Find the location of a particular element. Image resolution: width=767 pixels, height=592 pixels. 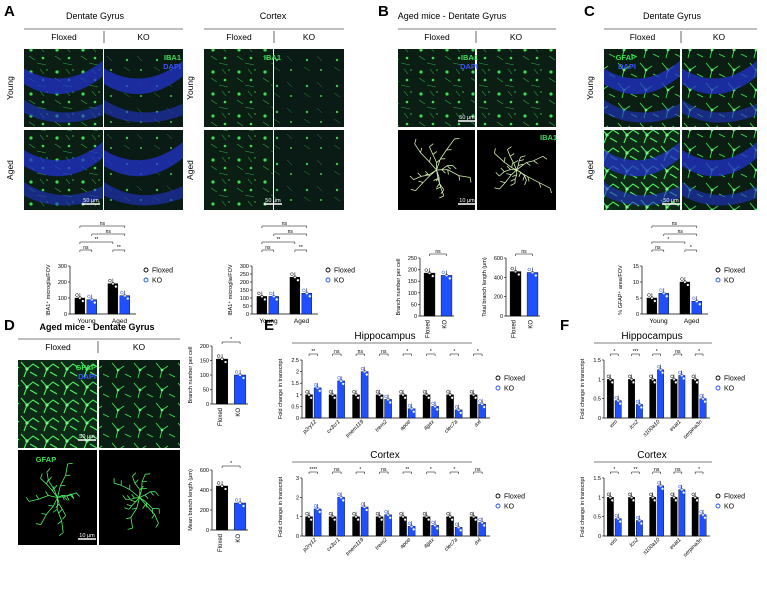

chart-a-ctx-group-label-0: Young is located at coordinates (268, 321).